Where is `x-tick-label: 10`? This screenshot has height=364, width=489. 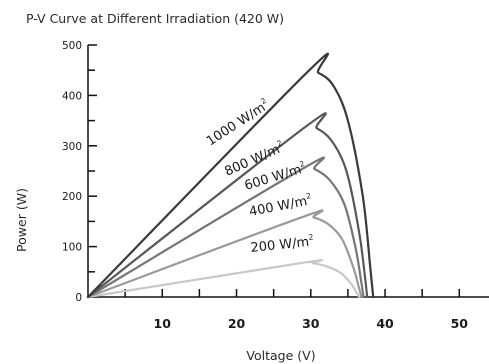
x-tick-label: 10 is located at coordinates (163, 323).